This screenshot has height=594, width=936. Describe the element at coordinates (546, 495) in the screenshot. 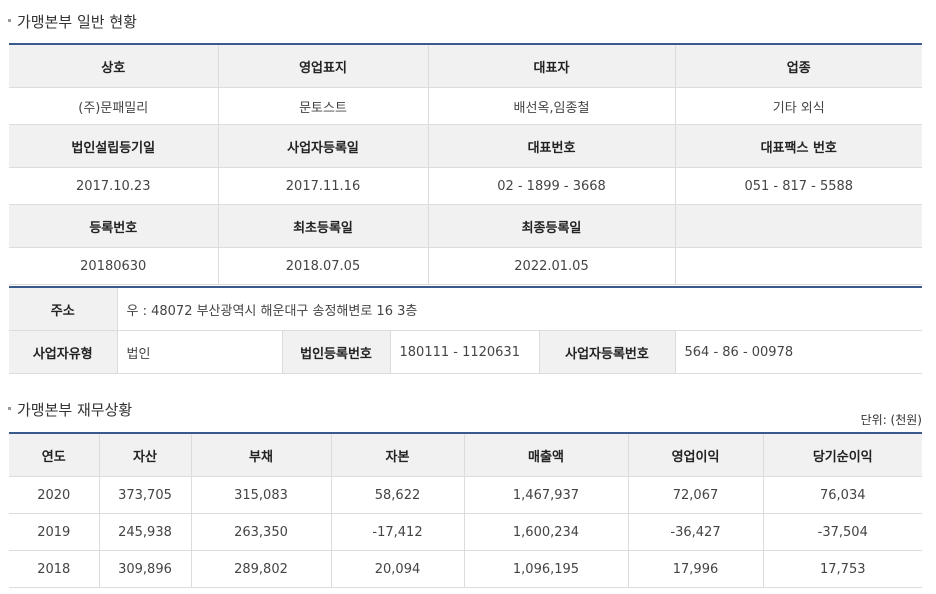

I see `revenue-cell: 1,467,937` at that location.